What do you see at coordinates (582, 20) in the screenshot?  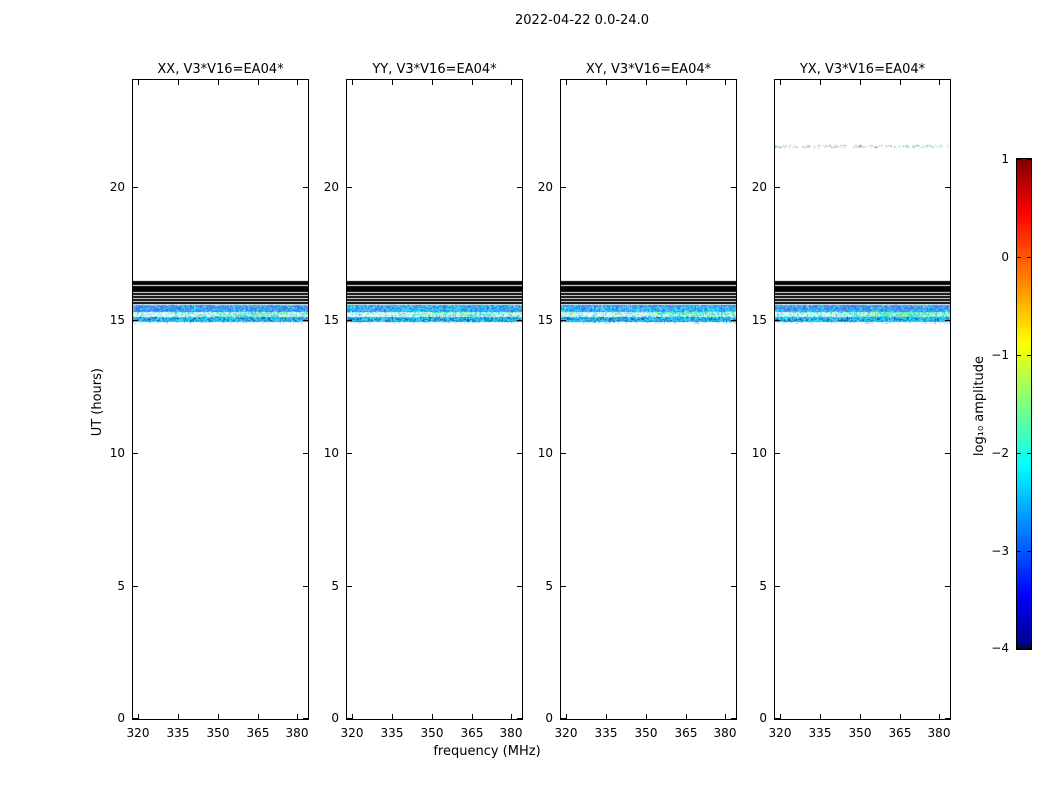 I see `figure-title: 2022-04-22 0.0-24.0` at bounding box center [582, 20].